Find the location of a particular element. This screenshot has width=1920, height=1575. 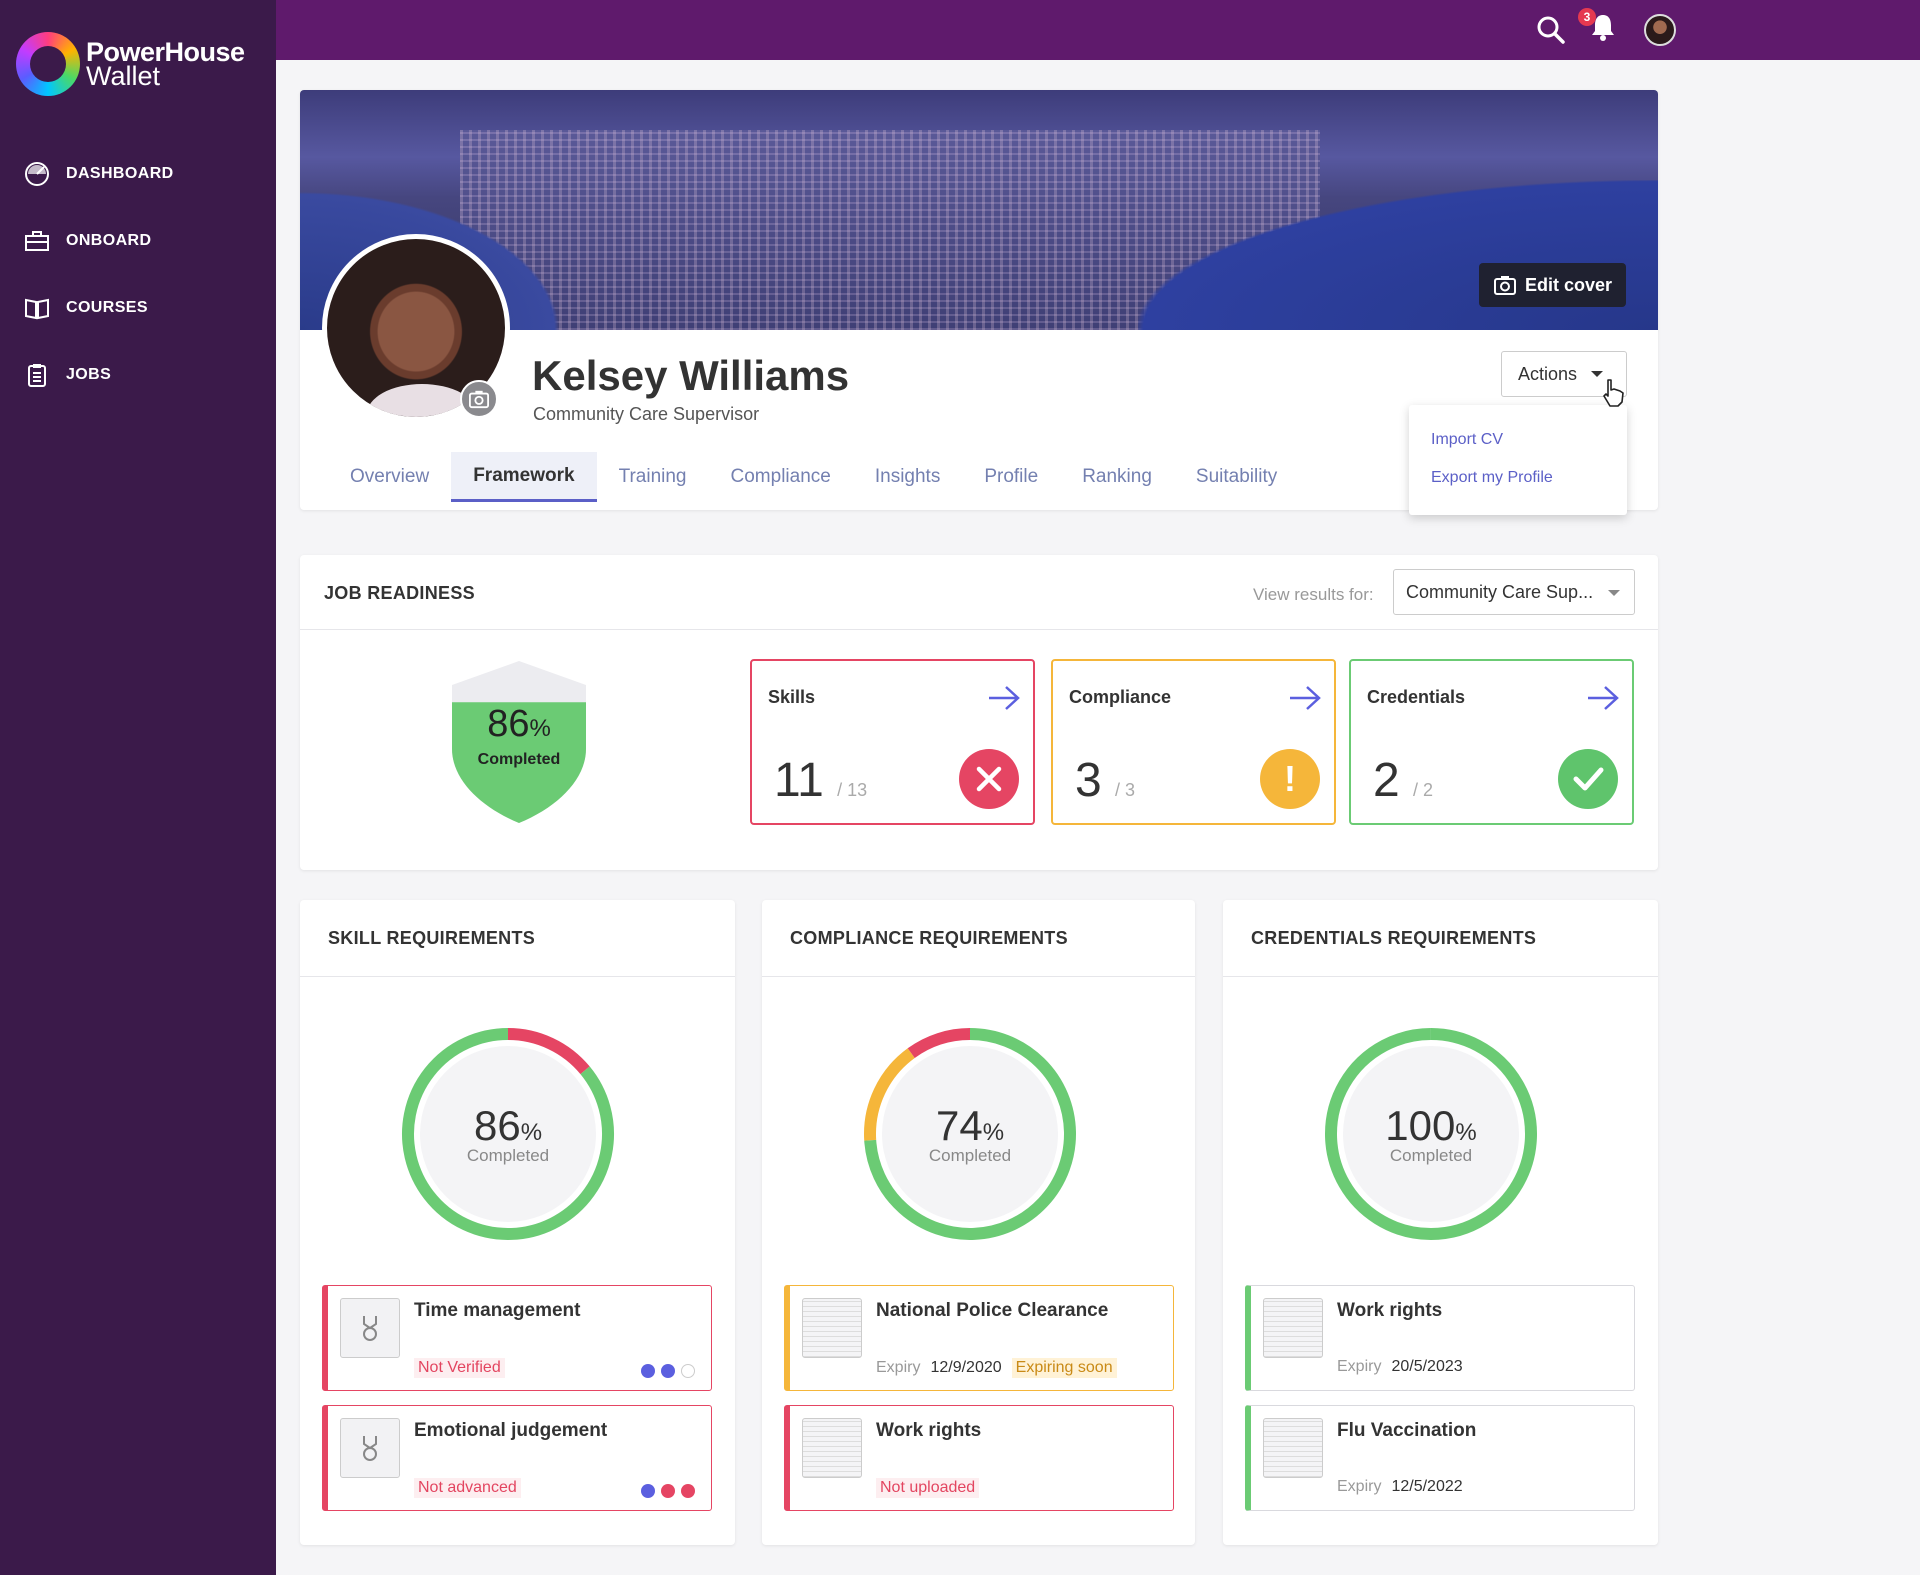

notifications-button: 3 is located at coordinates (1598, 27).